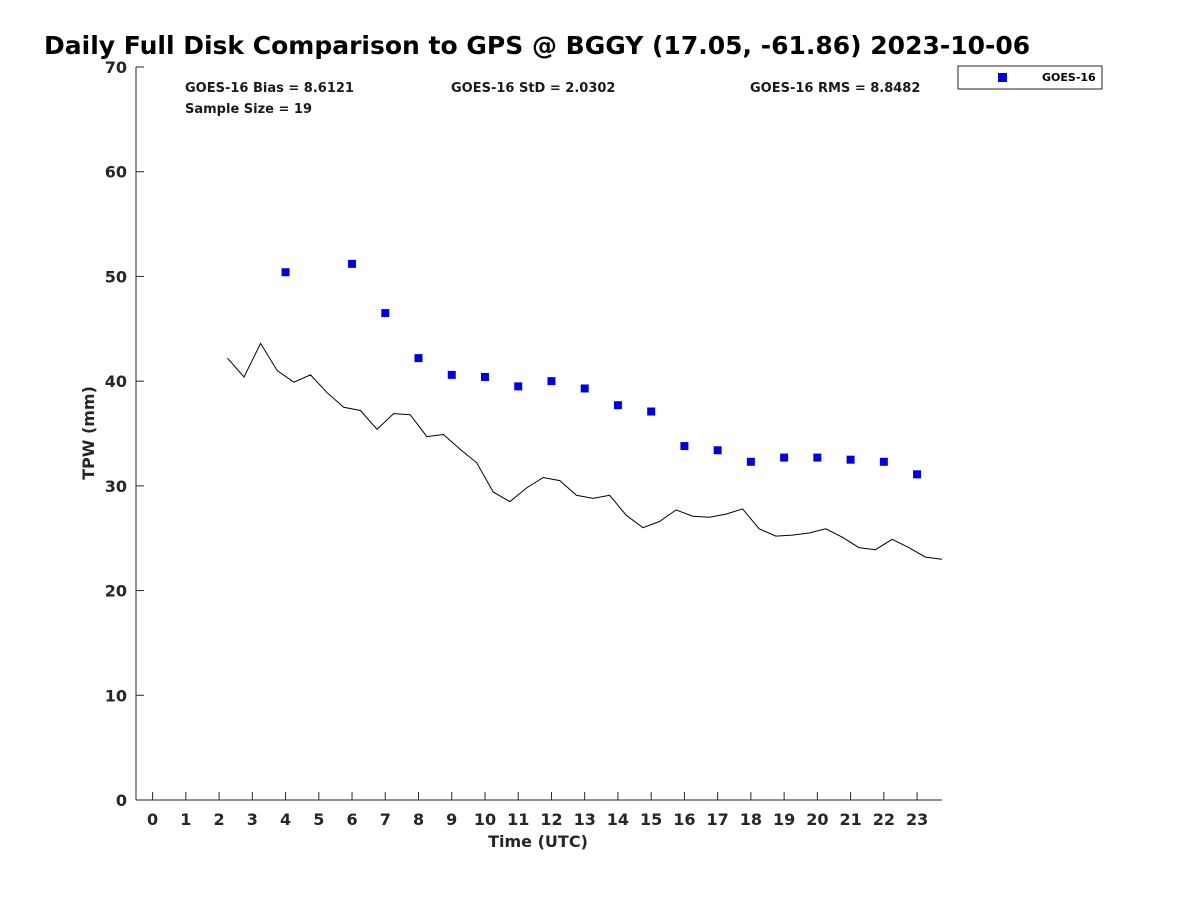 The width and height of the screenshot is (1200, 900). Describe the element at coordinates (116, 67) in the screenshot. I see `y-tick-label: 70` at that location.